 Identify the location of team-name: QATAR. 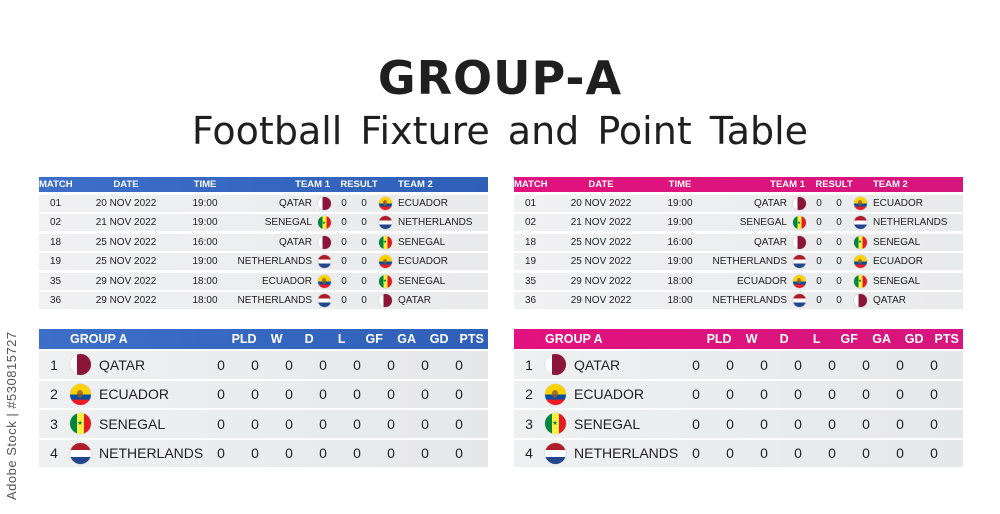
(122, 364).